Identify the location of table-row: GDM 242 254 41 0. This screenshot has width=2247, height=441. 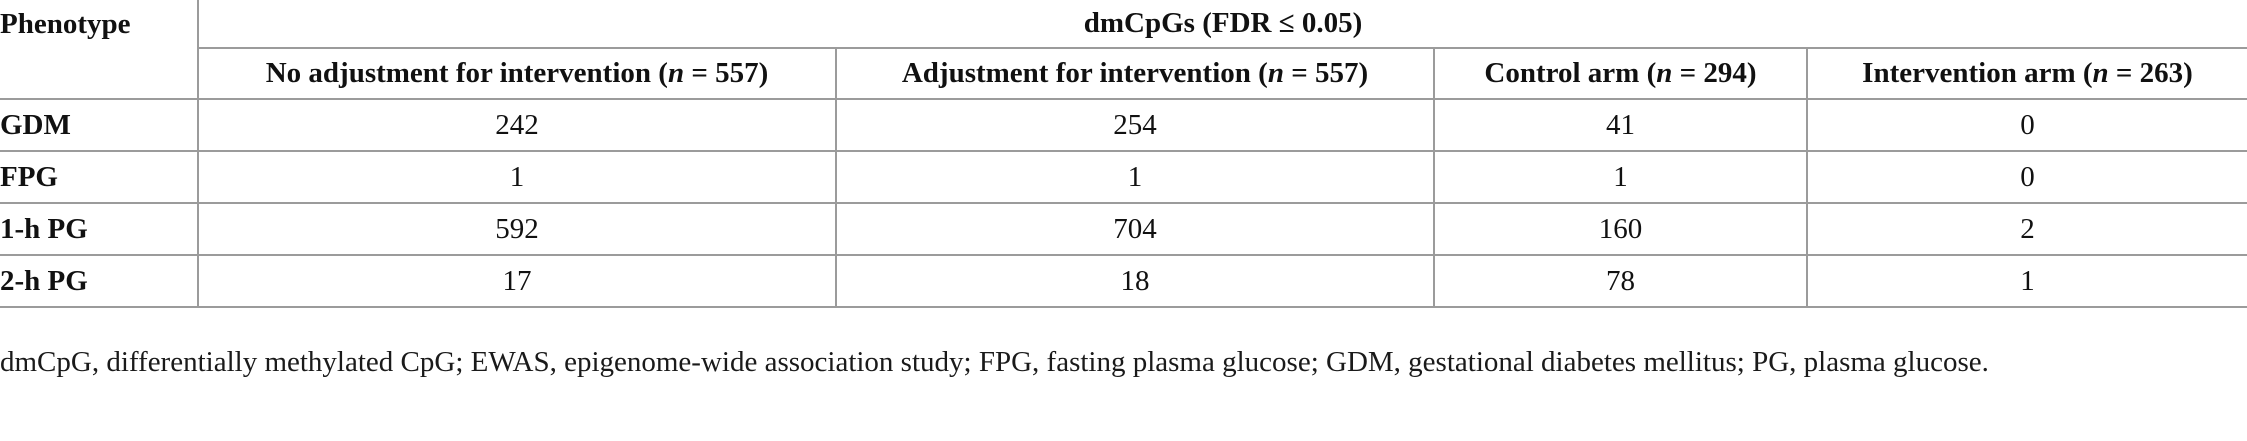
(1123, 125).